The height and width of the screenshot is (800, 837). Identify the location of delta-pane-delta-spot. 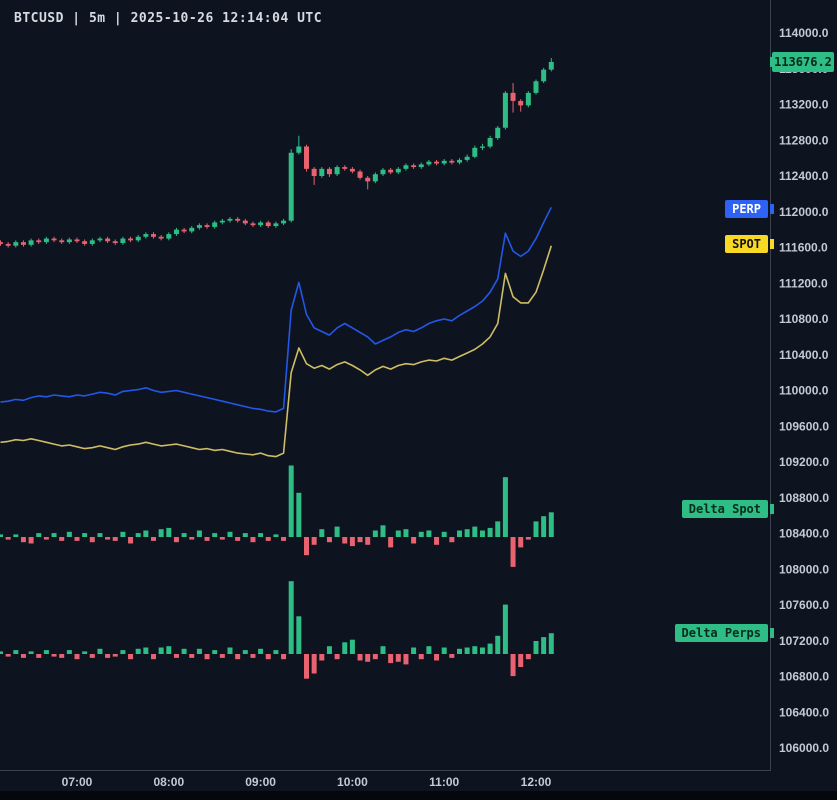
(277, 516).